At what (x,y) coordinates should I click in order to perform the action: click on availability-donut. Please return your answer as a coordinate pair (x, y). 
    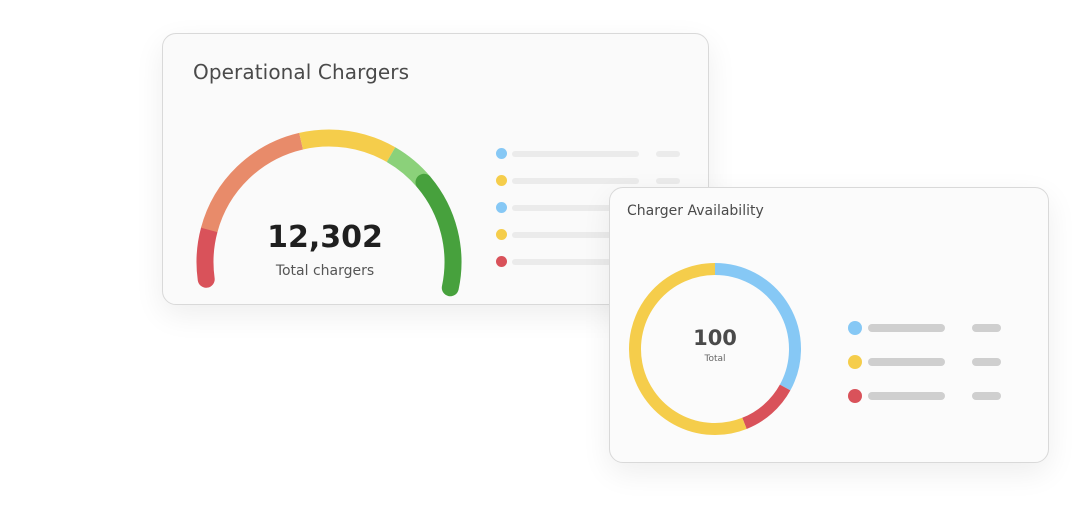
    Looking at the image, I should click on (715, 349).